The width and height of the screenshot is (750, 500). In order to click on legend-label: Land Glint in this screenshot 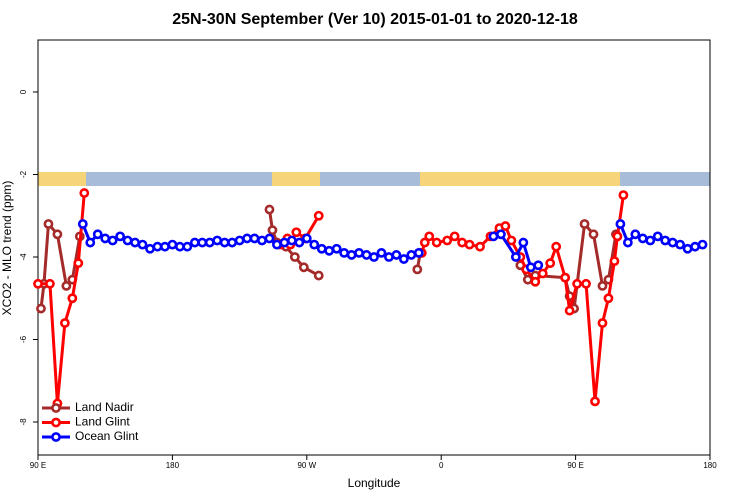, I will do `click(102, 422)`.